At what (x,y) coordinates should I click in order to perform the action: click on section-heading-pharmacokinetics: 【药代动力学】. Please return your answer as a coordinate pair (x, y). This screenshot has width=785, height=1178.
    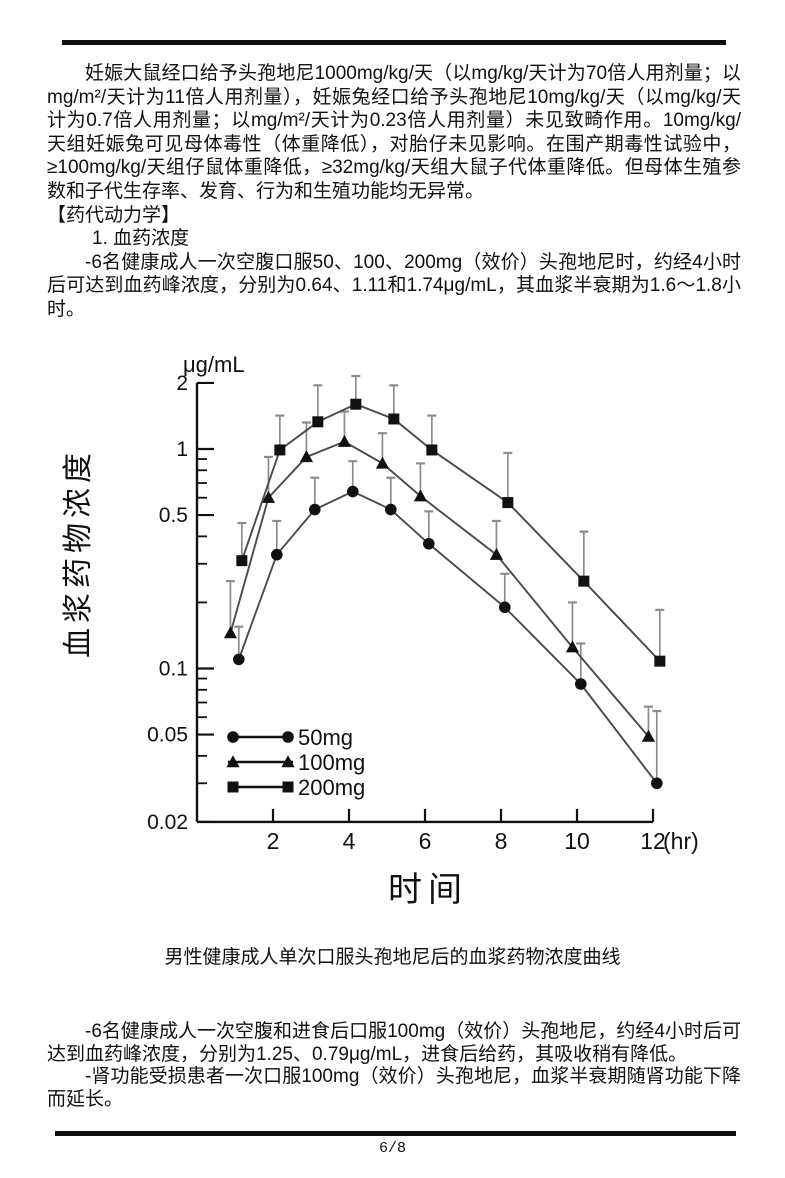
    Looking at the image, I should click on (114, 215).